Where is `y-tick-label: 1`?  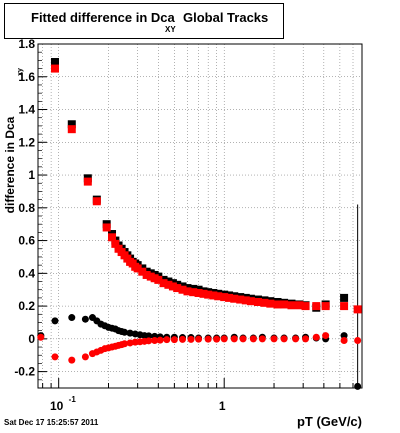
y-tick-label: 1 is located at coordinates (31, 175).